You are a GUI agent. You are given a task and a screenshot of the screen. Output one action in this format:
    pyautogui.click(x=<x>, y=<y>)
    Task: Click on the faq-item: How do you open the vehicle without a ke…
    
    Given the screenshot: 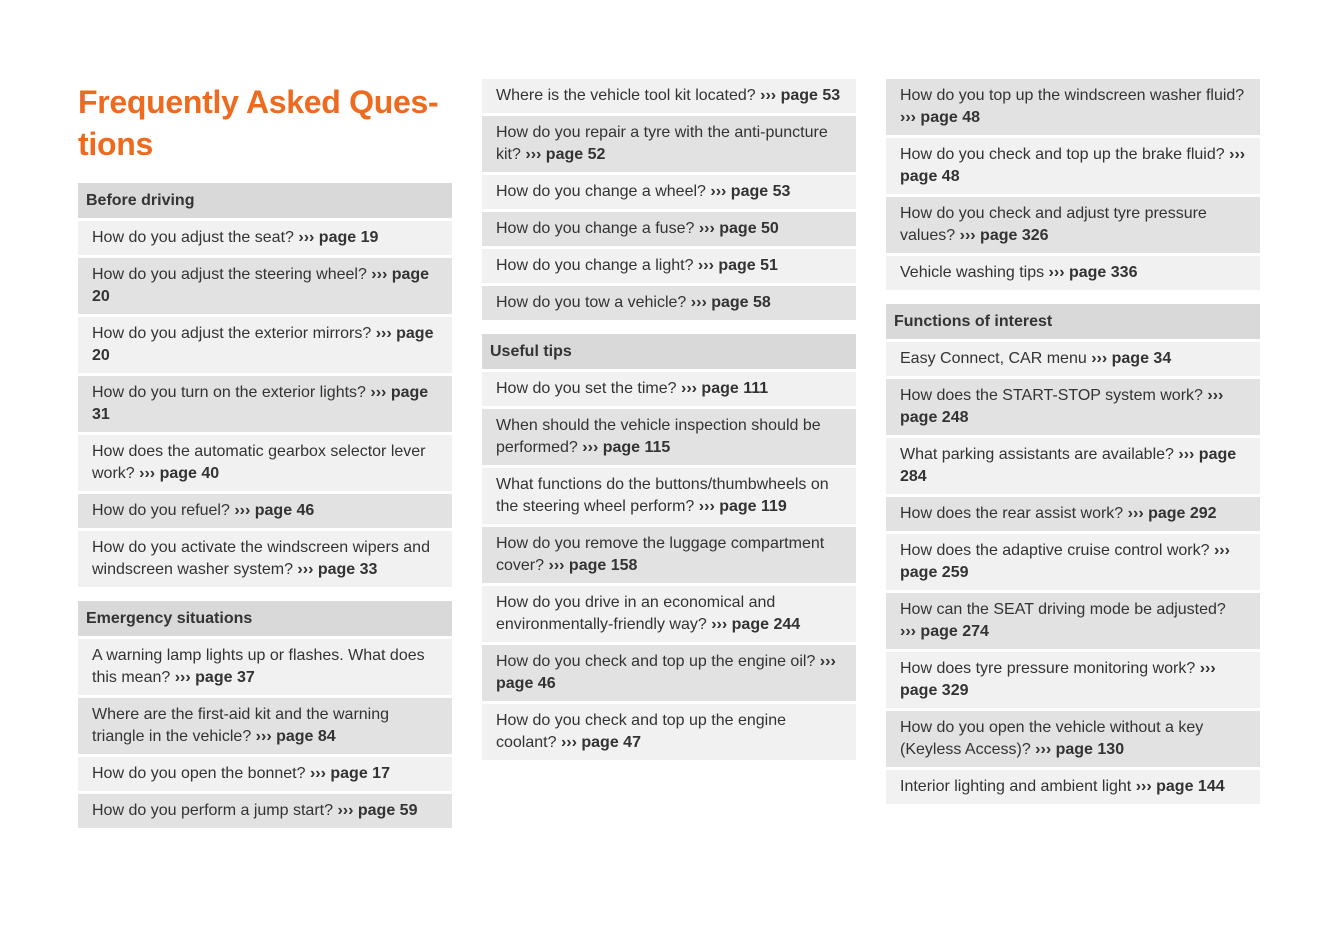 What is the action you would take?
    pyautogui.click(x=1073, y=739)
    